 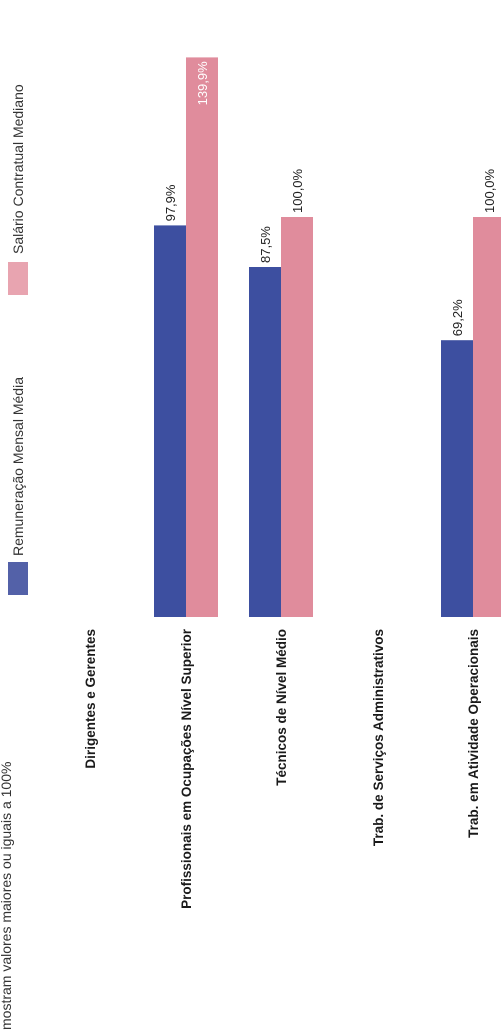 I want to click on data-label: 139,9%, so click(x=202, y=83).